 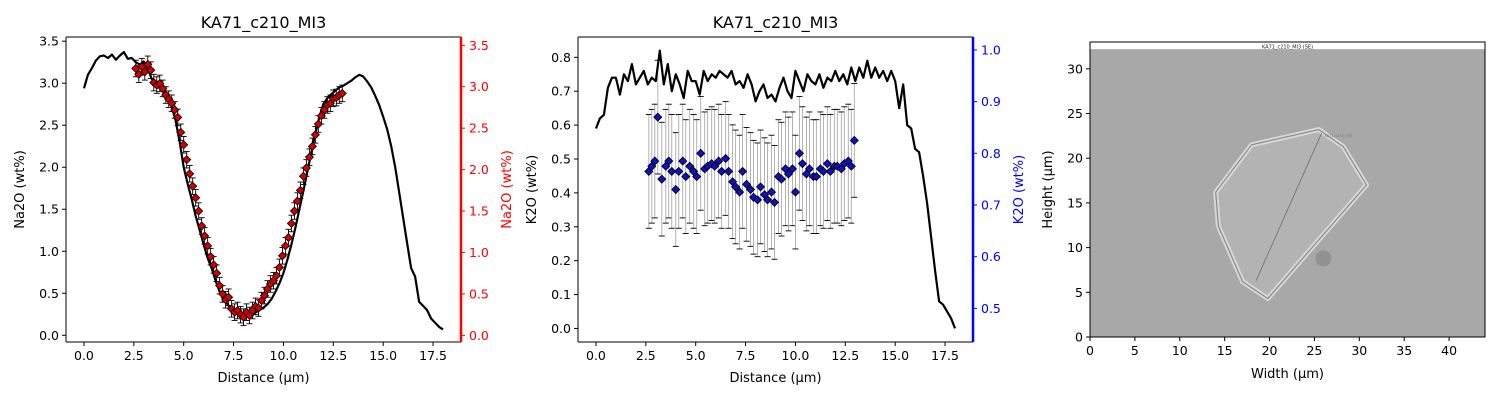 What do you see at coordinates (1288, 207) in the screenshot?
I see `profile-trace` at bounding box center [1288, 207].